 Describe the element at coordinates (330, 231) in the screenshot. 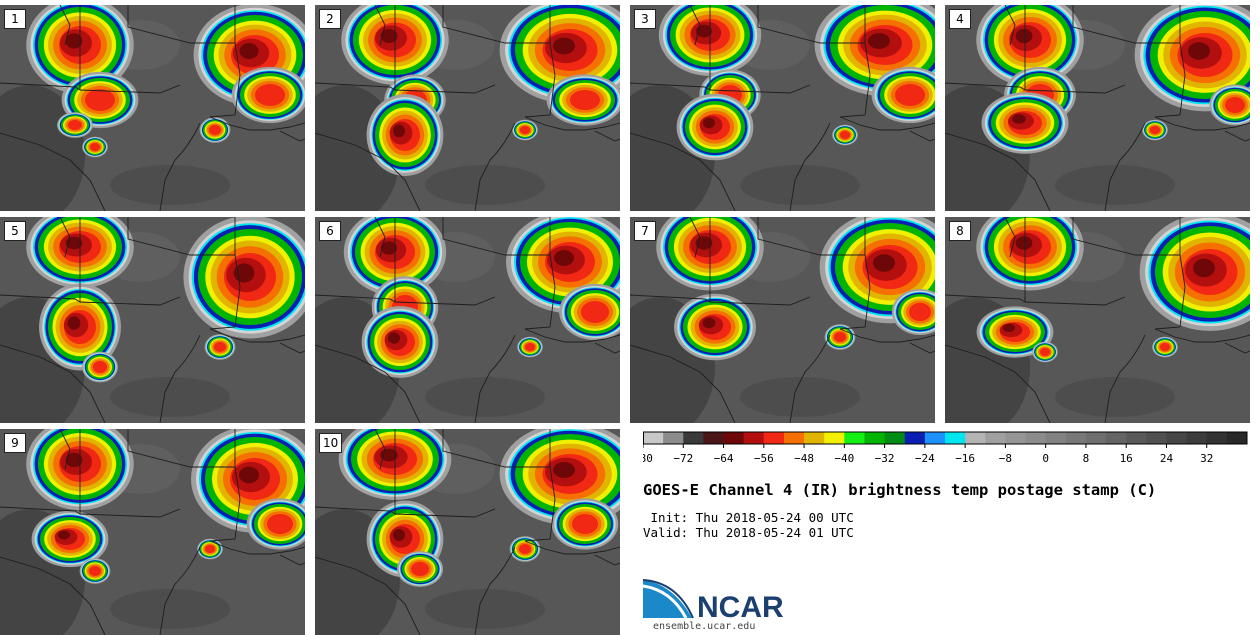

I see `panel-number-label: 6` at that location.